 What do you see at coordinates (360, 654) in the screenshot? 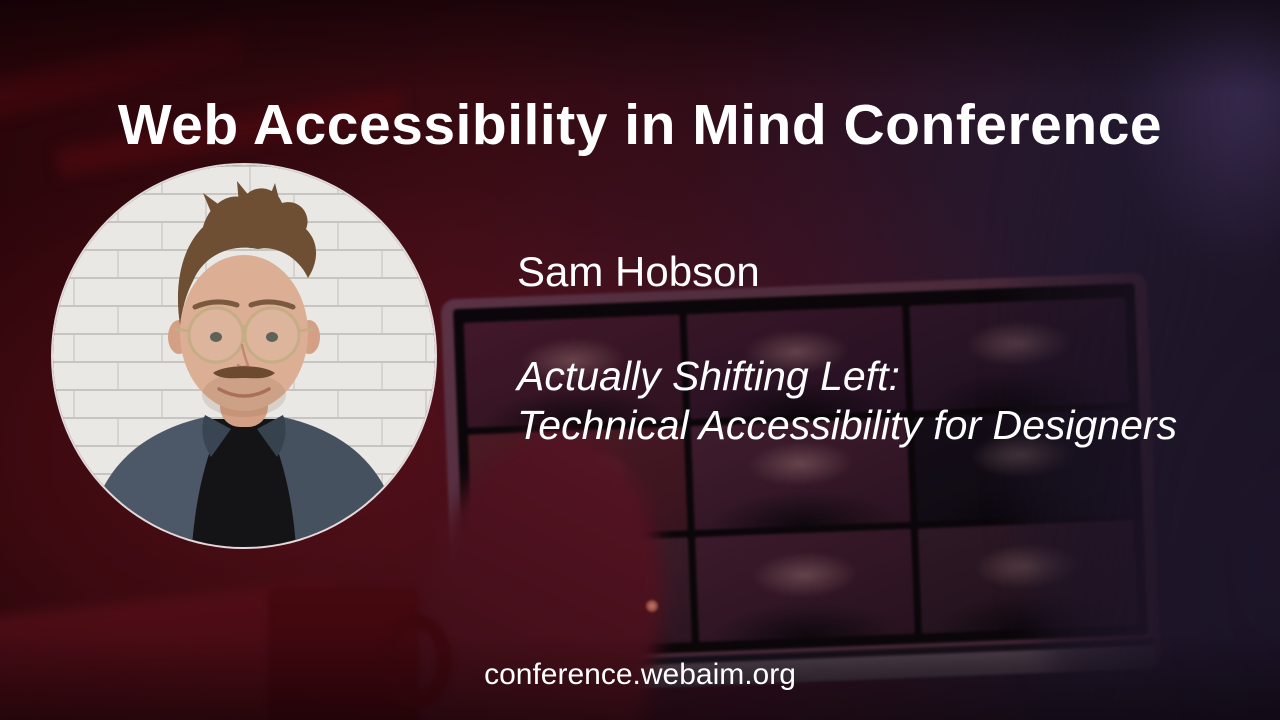
I see `mug` at bounding box center [360, 654].